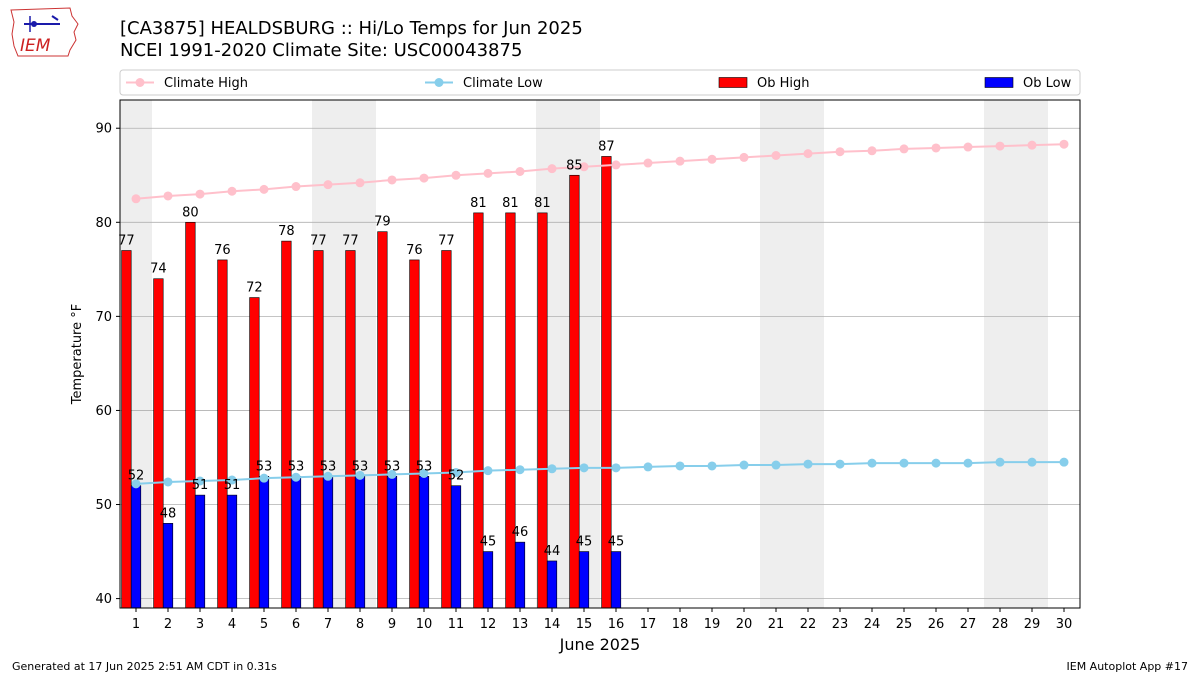  Describe the element at coordinates (103, 129) in the screenshot. I see `y-tick-label: 90` at that location.